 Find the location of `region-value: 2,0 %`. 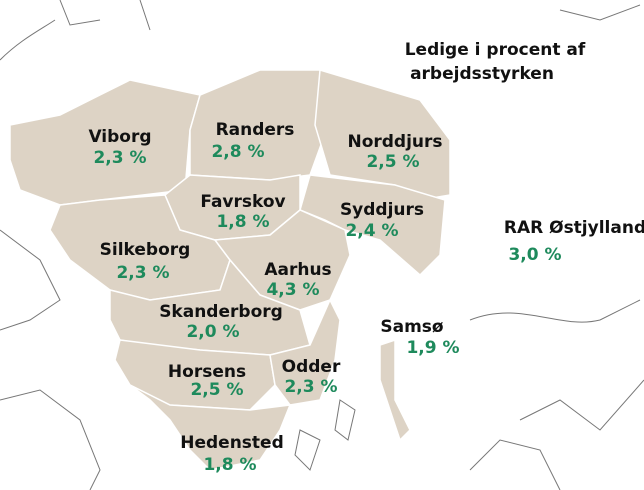

region-value: 2,0 % is located at coordinates (212, 332).